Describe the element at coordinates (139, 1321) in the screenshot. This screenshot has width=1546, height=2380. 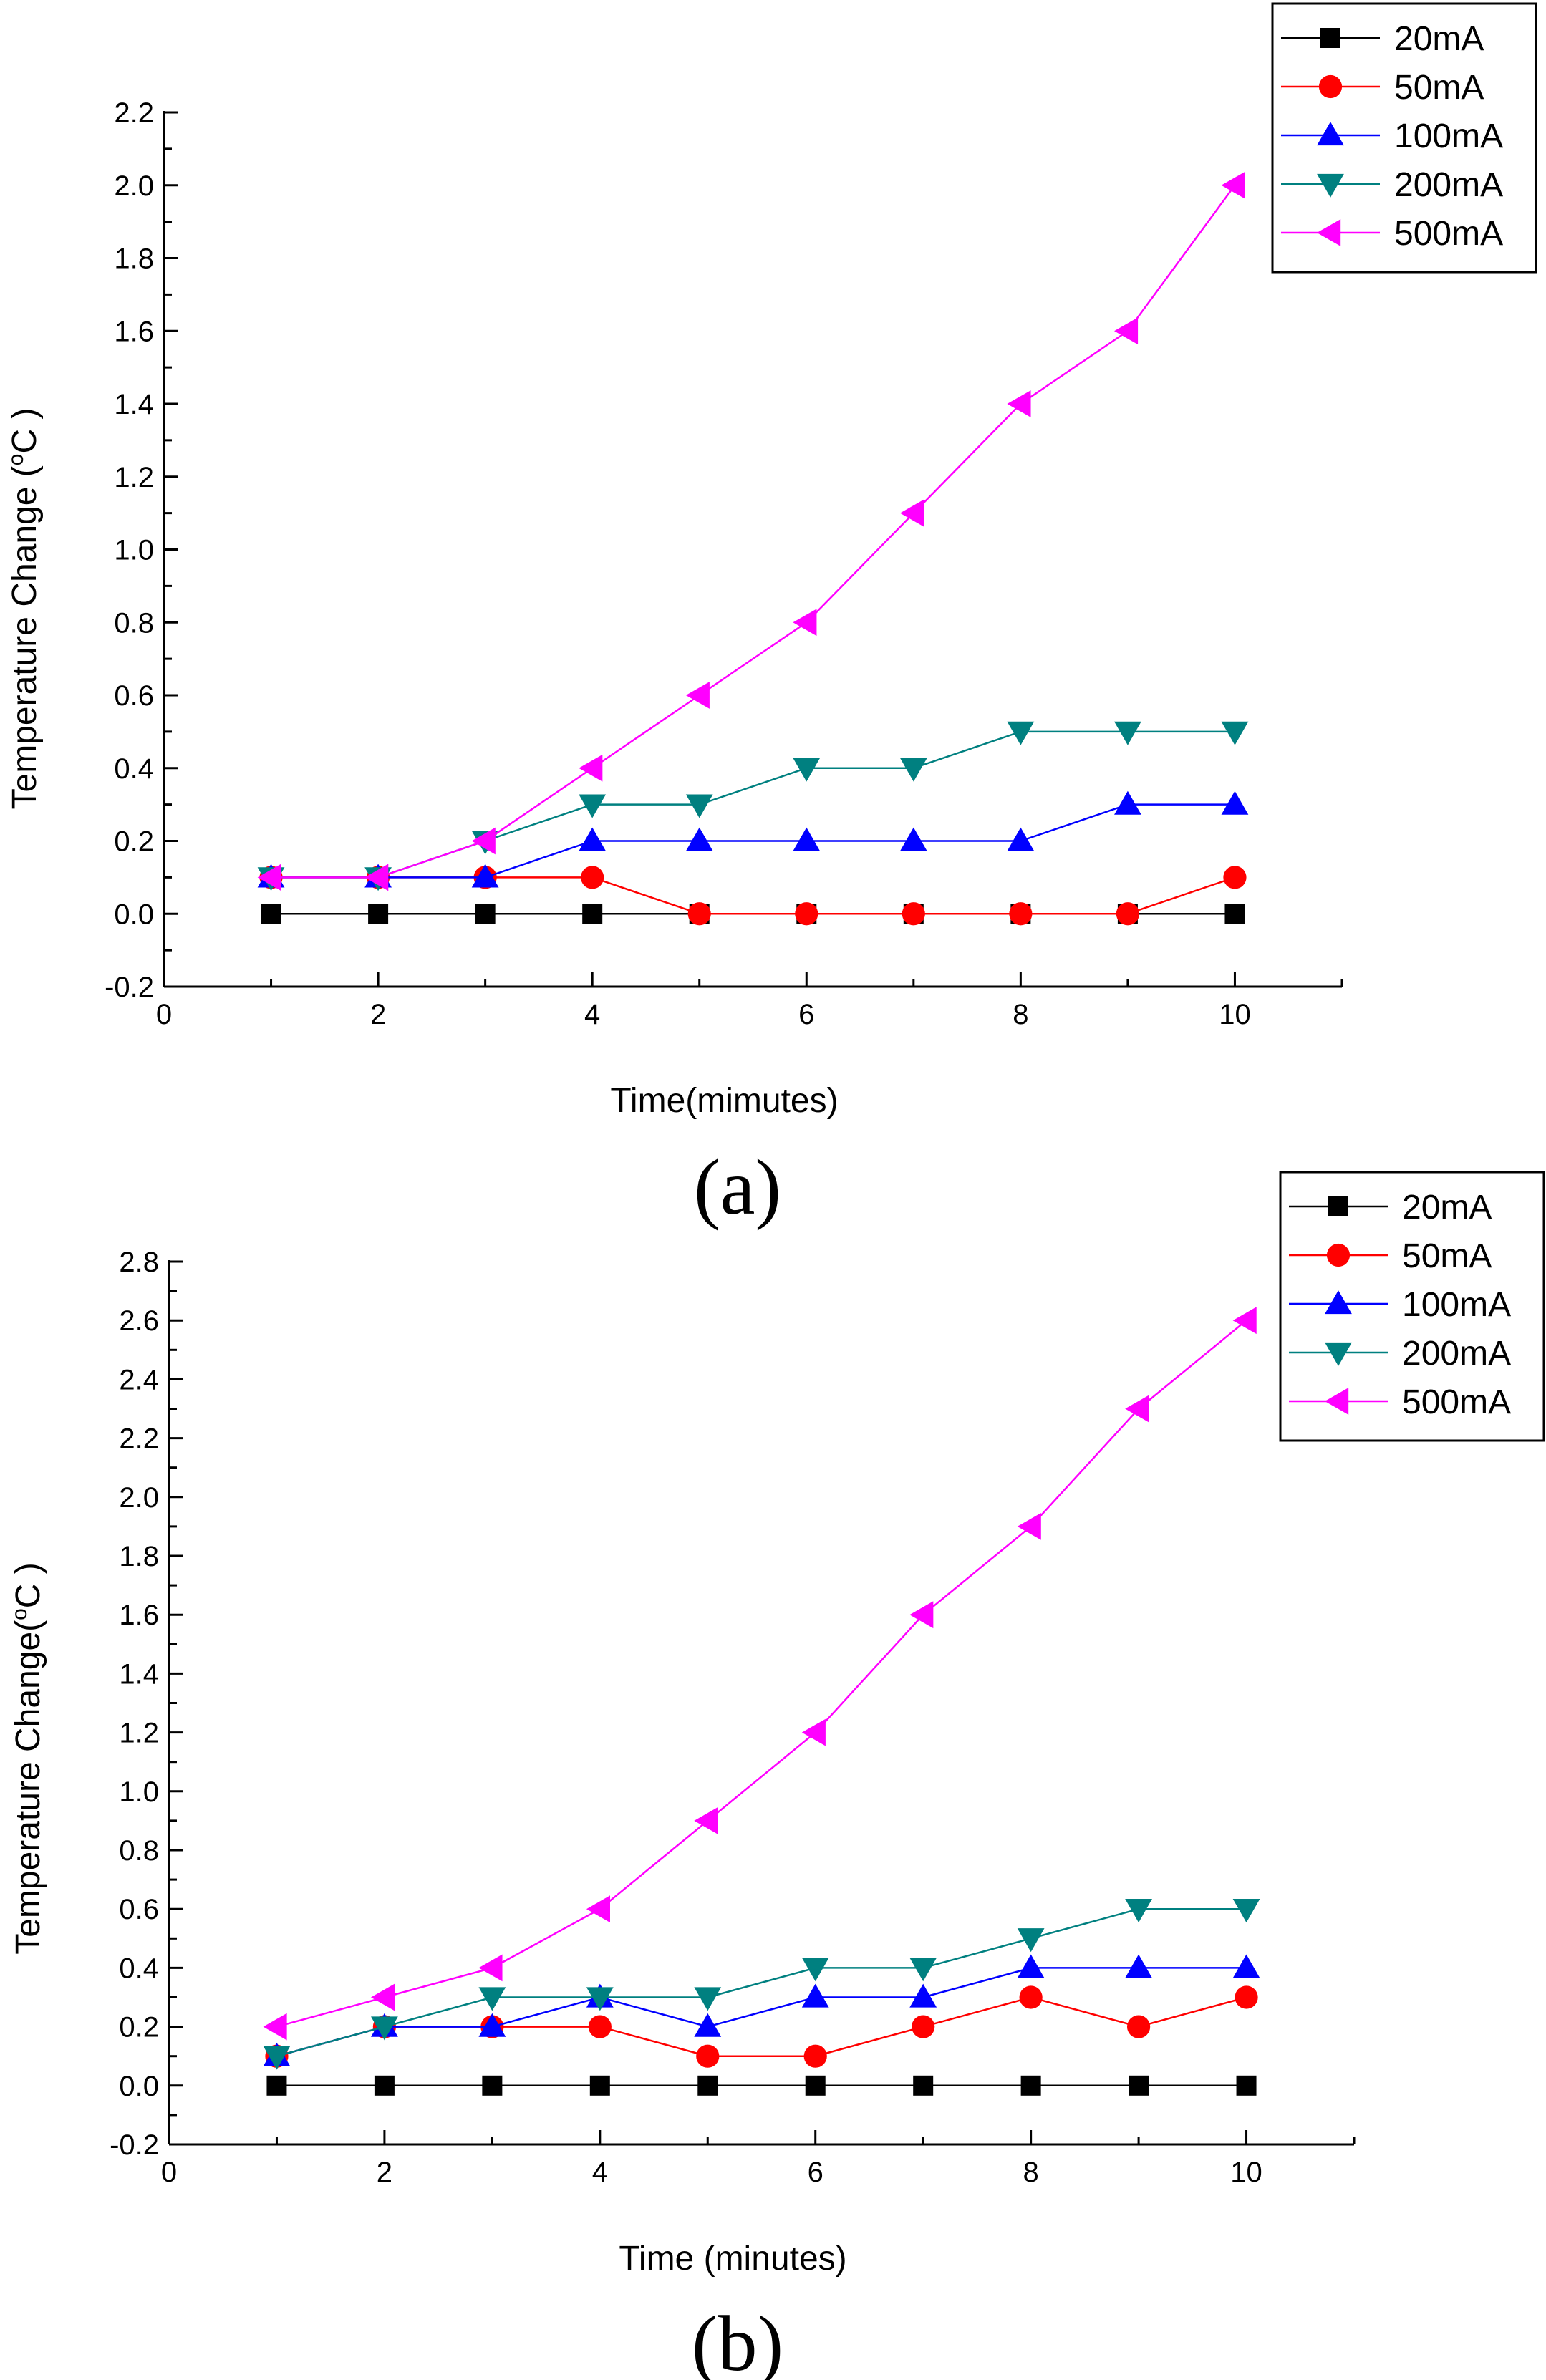
I see `y-tick-label: 2.6` at that location.